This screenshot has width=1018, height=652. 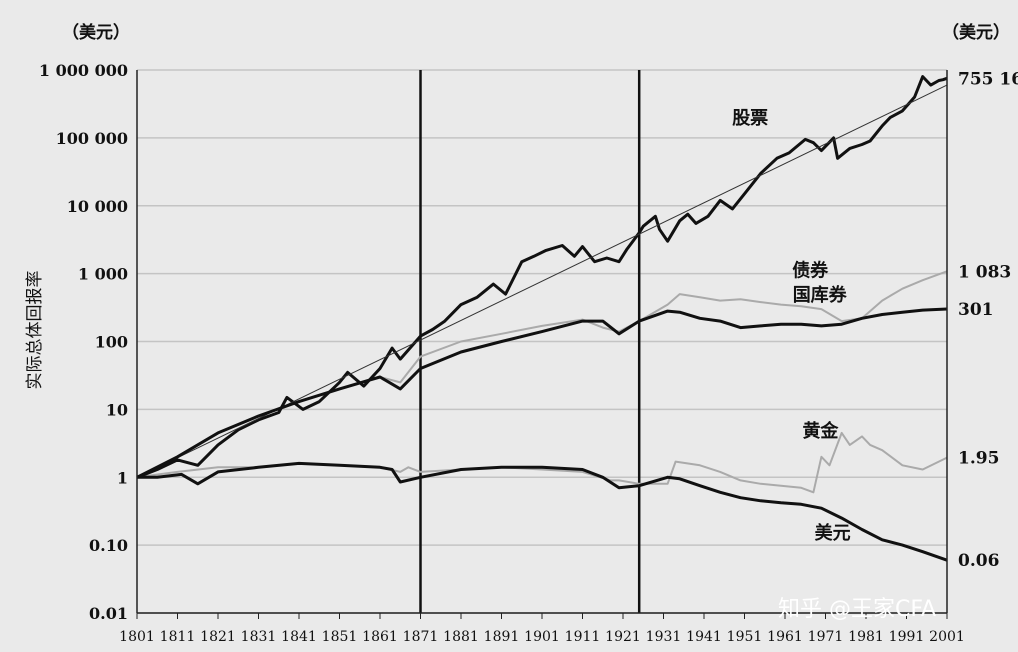 I want to click on x-tick-label-15: 1951, so click(x=745, y=637).